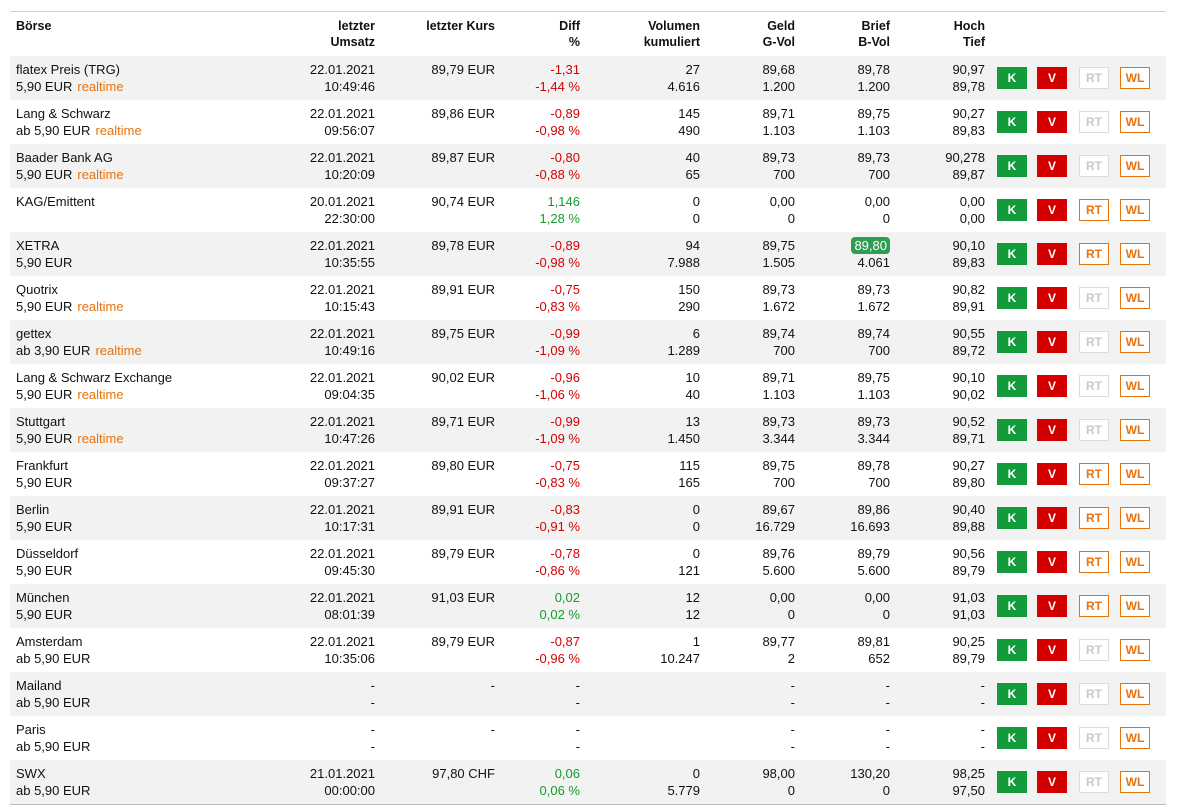 This screenshot has height=809, width=1177. I want to click on last-price: 89,79 EUR, so click(463, 641).